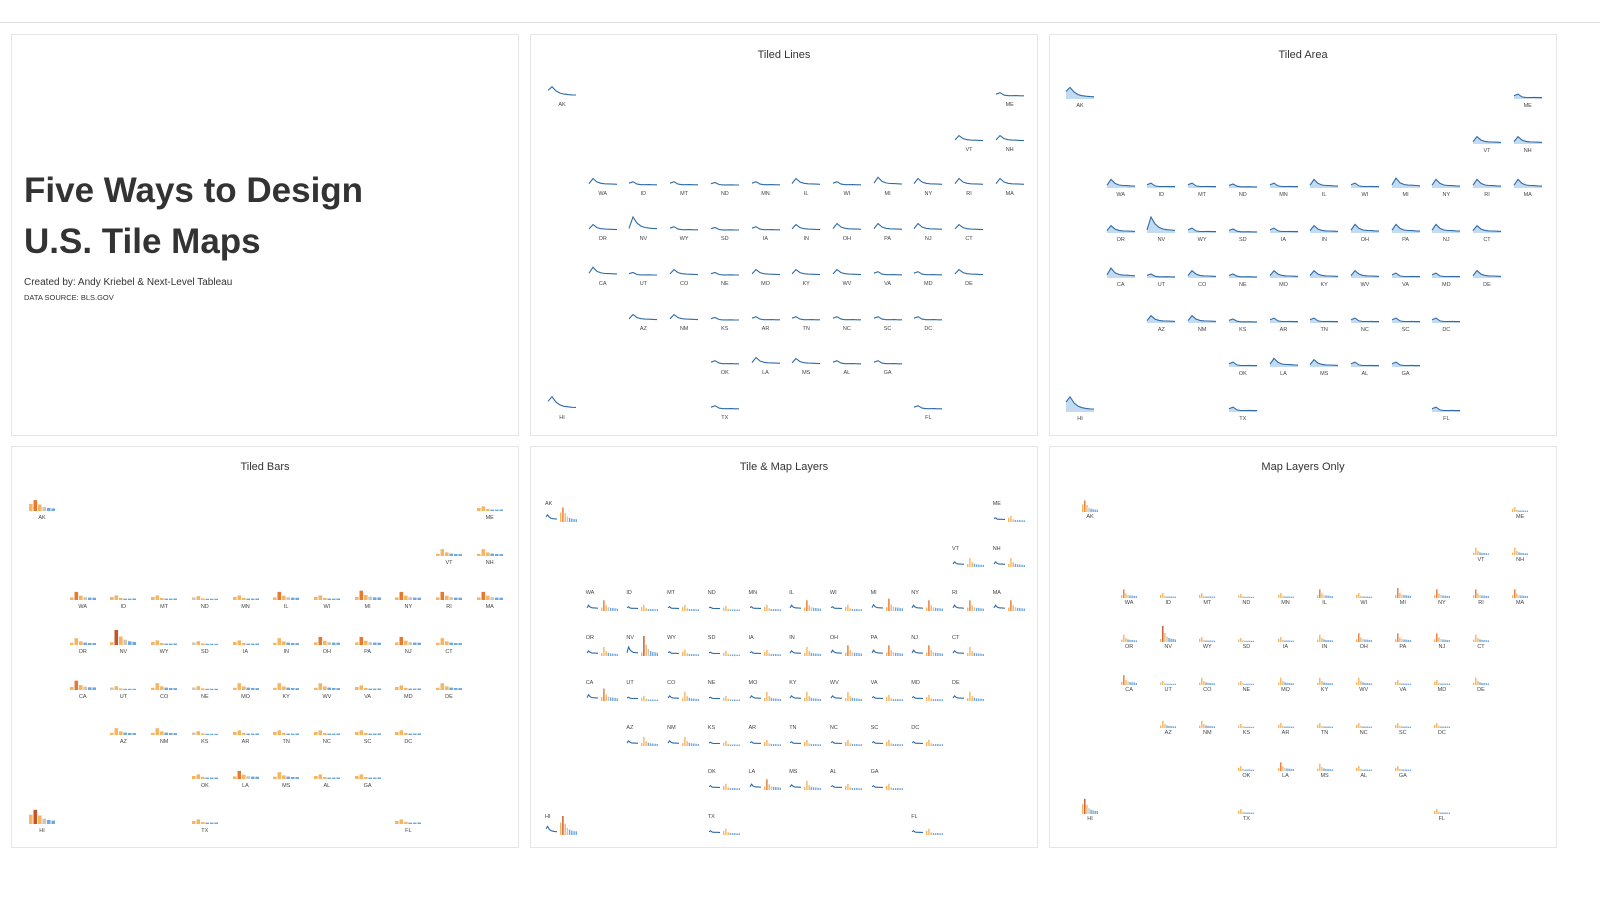 The height and width of the screenshot is (900, 1600). What do you see at coordinates (1120, 184) in the screenshot?
I see `wa-area` at bounding box center [1120, 184].